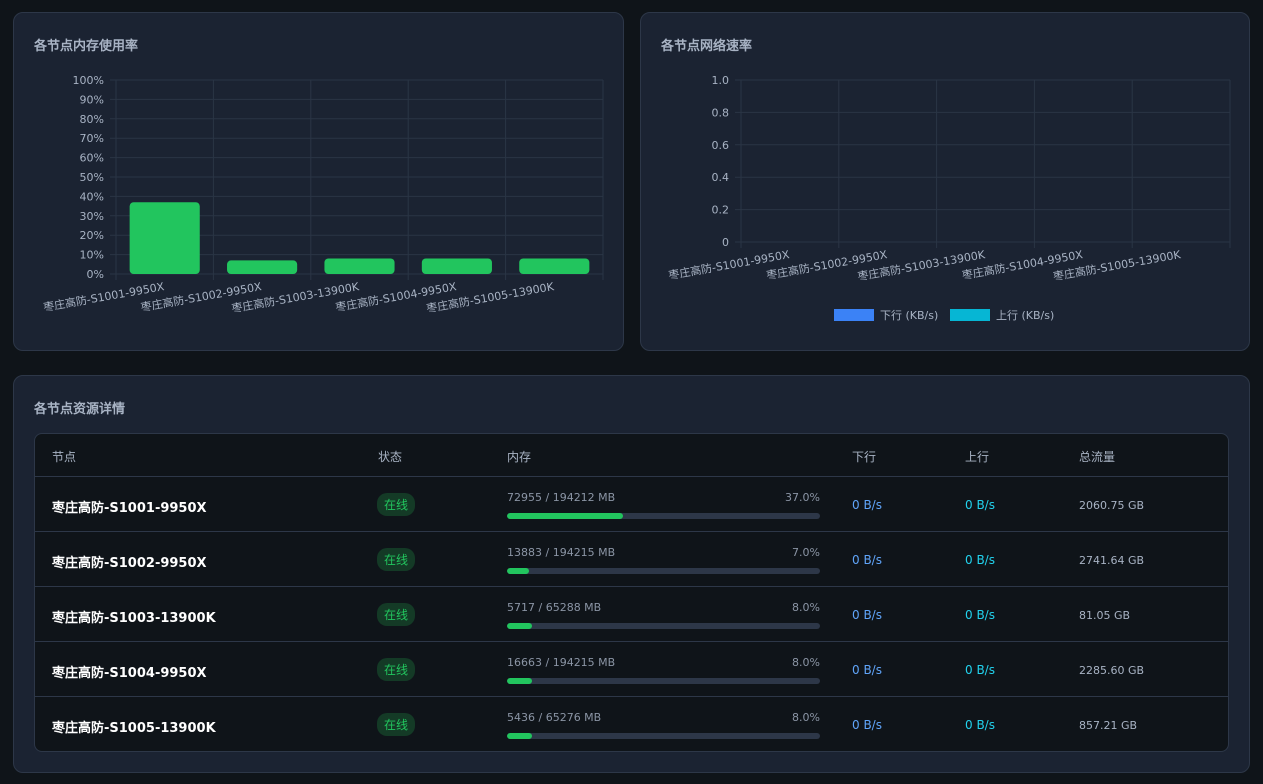 The width and height of the screenshot is (1263, 784). What do you see at coordinates (977, 457) in the screenshot?
I see `header-up: 上行` at bounding box center [977, 457].